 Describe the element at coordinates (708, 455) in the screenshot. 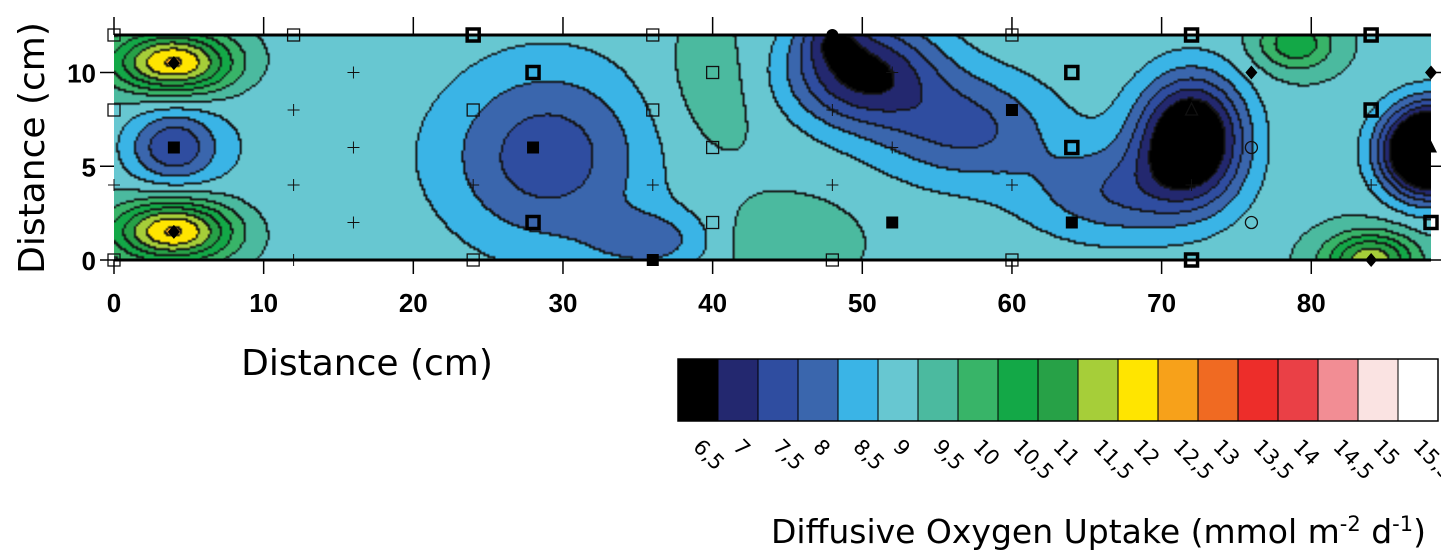

I see `colorbar-label-0: 6,5` at that location.